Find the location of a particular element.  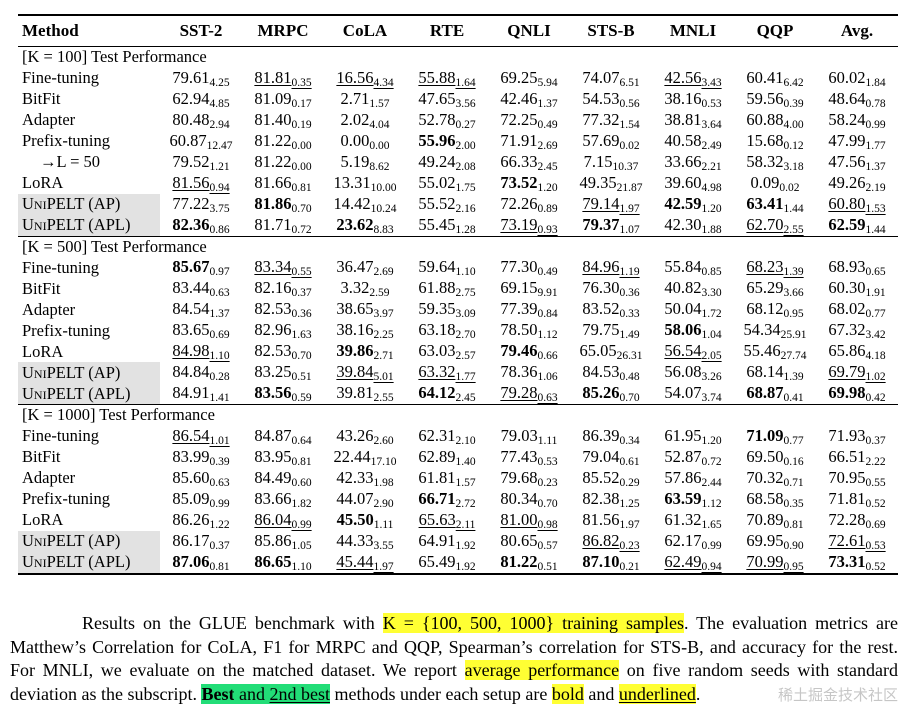

score-std: 0.85 is located at coordinates (711, 272).